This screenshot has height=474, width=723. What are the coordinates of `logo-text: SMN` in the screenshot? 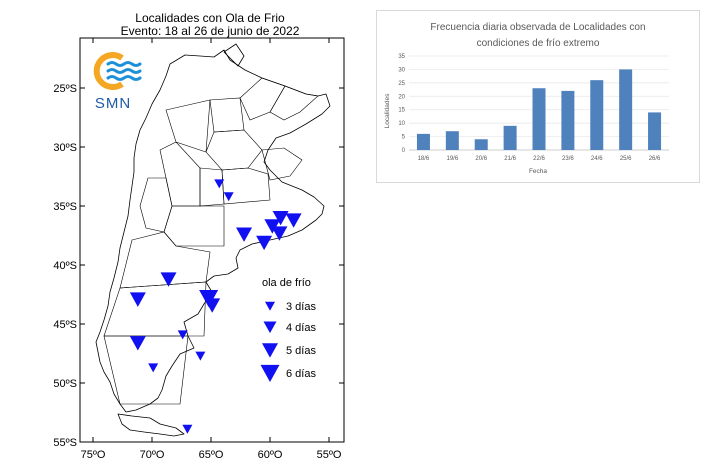 It's located at (113, 103).